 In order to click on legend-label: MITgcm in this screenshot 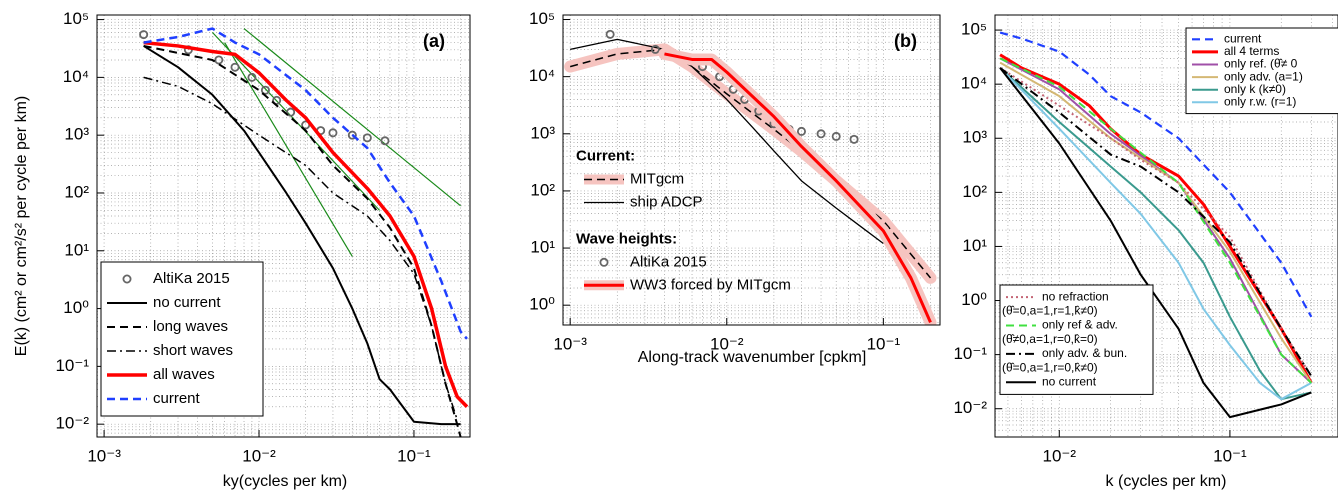, I will do `click(657, 178)`.